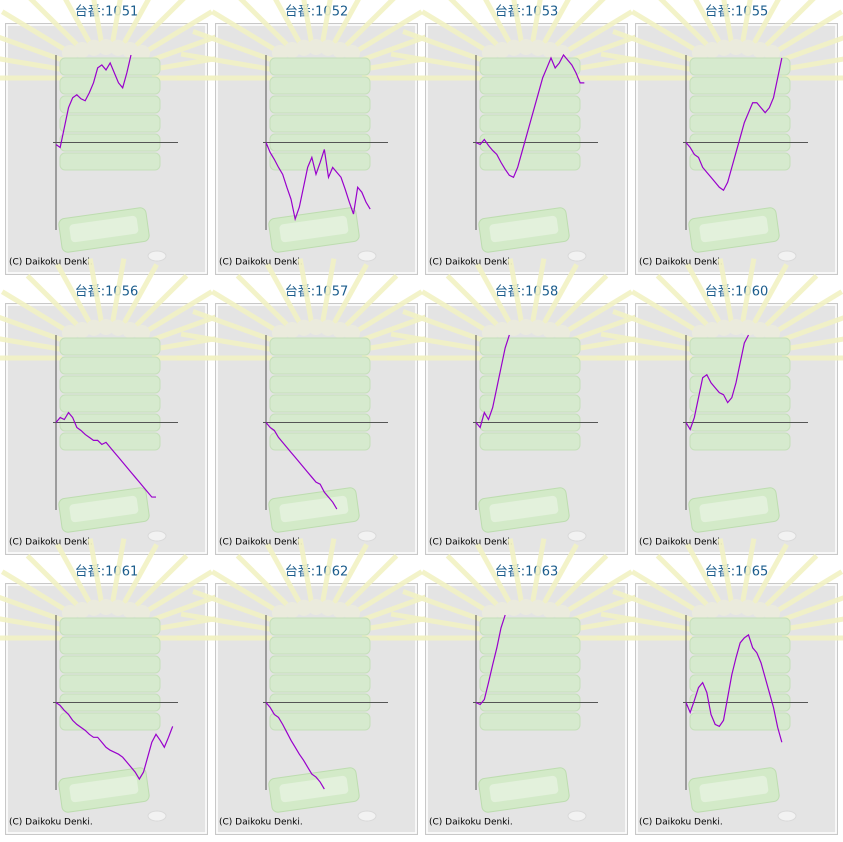  I want to click on chart-panel: (C) Daikoku Denki., so click(720, 137).